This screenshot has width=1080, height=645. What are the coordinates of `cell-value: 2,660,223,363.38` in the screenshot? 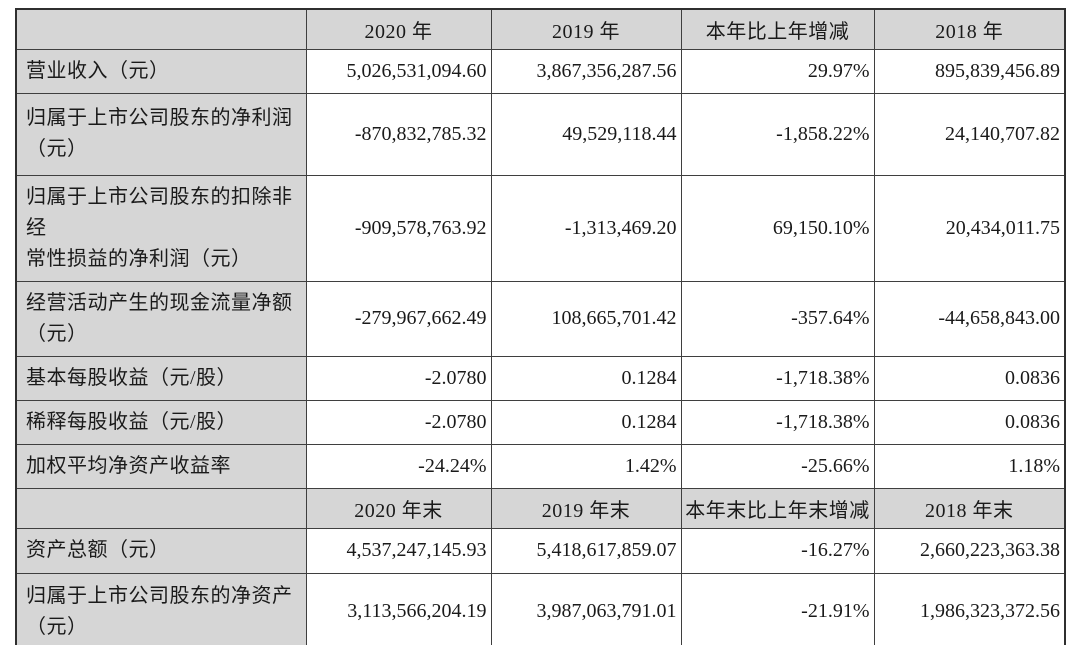 It's located at (969, 550).